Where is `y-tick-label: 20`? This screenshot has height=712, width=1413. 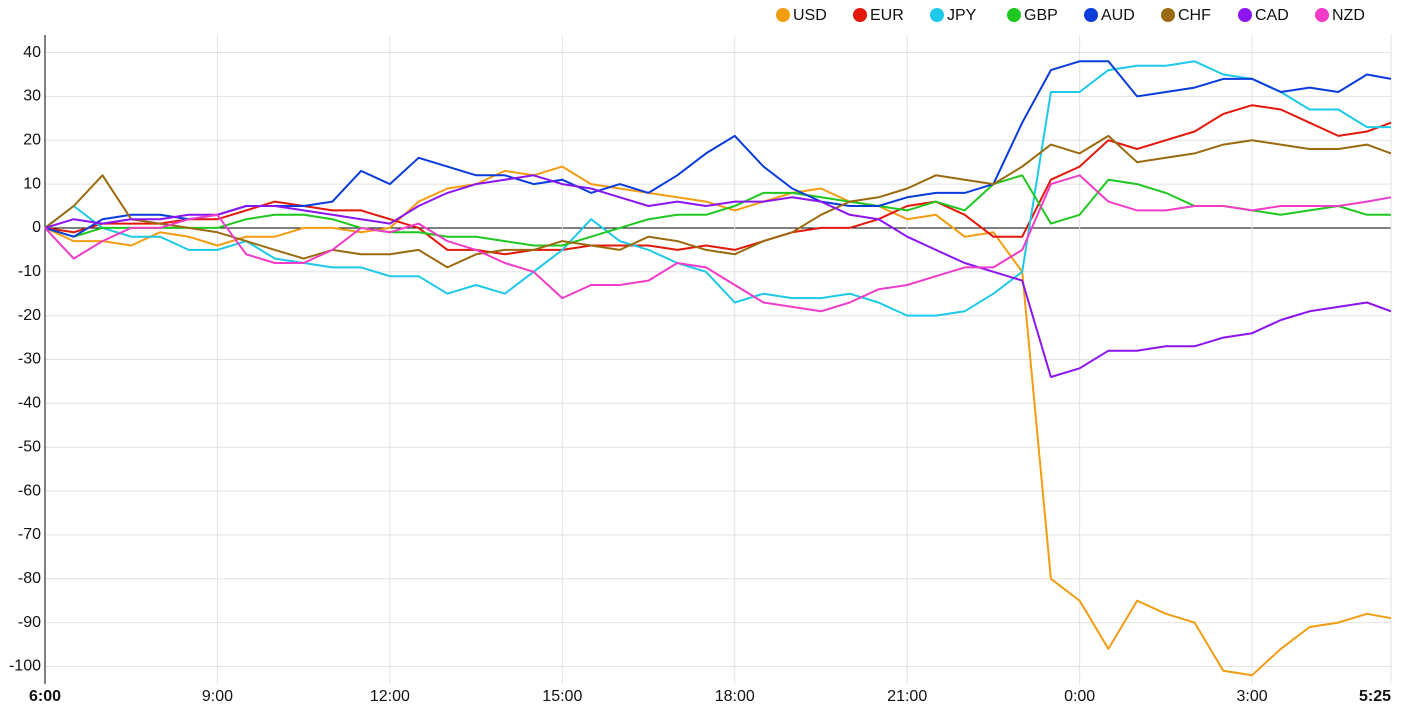
y-tick-label: 20 is located at coordinates (32, 139).